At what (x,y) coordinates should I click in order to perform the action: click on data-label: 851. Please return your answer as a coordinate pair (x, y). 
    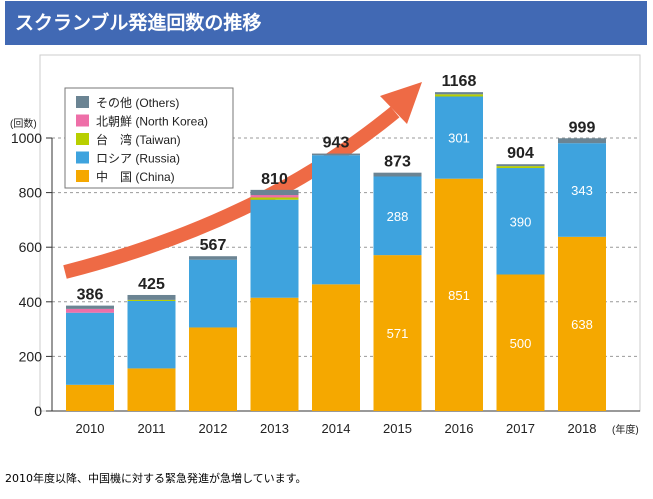
    Looking at the image, I should click on (459, 295).